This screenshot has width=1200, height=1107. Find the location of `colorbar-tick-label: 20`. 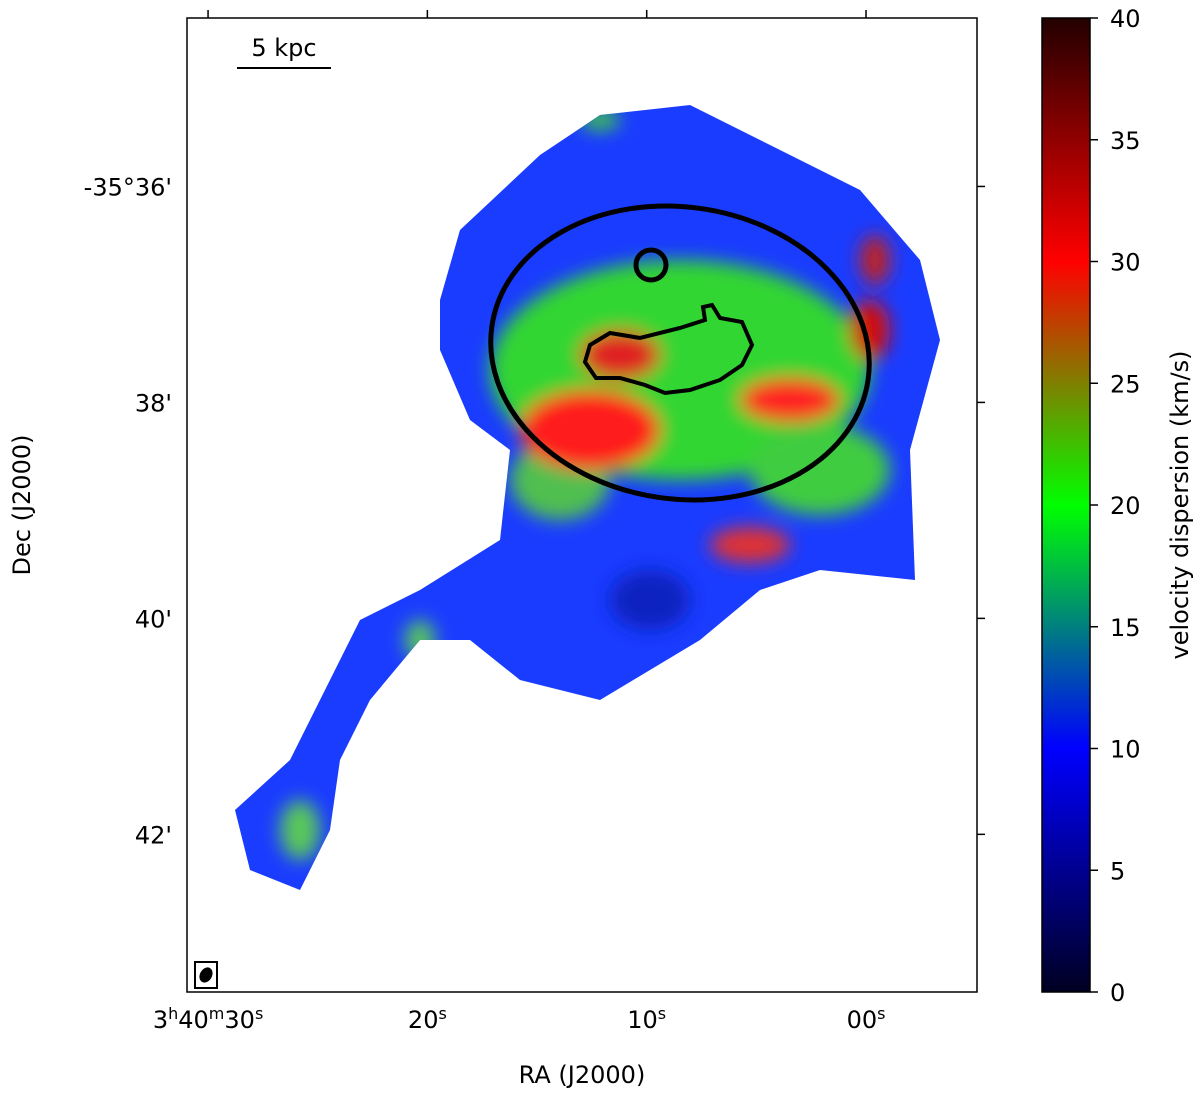

colorbar-tick-label: 20 is located at coordinates (1125, 506).